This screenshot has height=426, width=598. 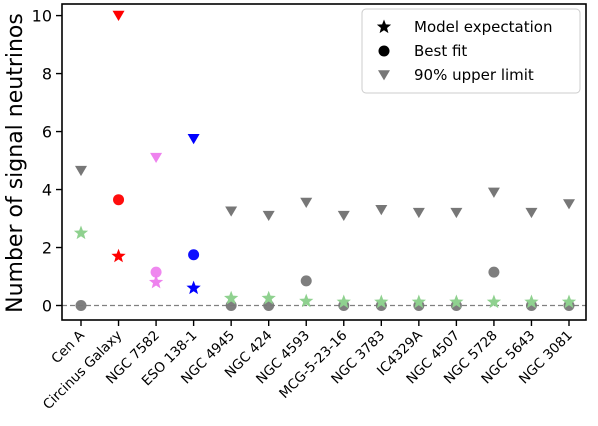 What do you see at coordinates (474, 75) in the screenshot?
I see `legend-label: 90% upper limit` at bounding box center [474, 75].